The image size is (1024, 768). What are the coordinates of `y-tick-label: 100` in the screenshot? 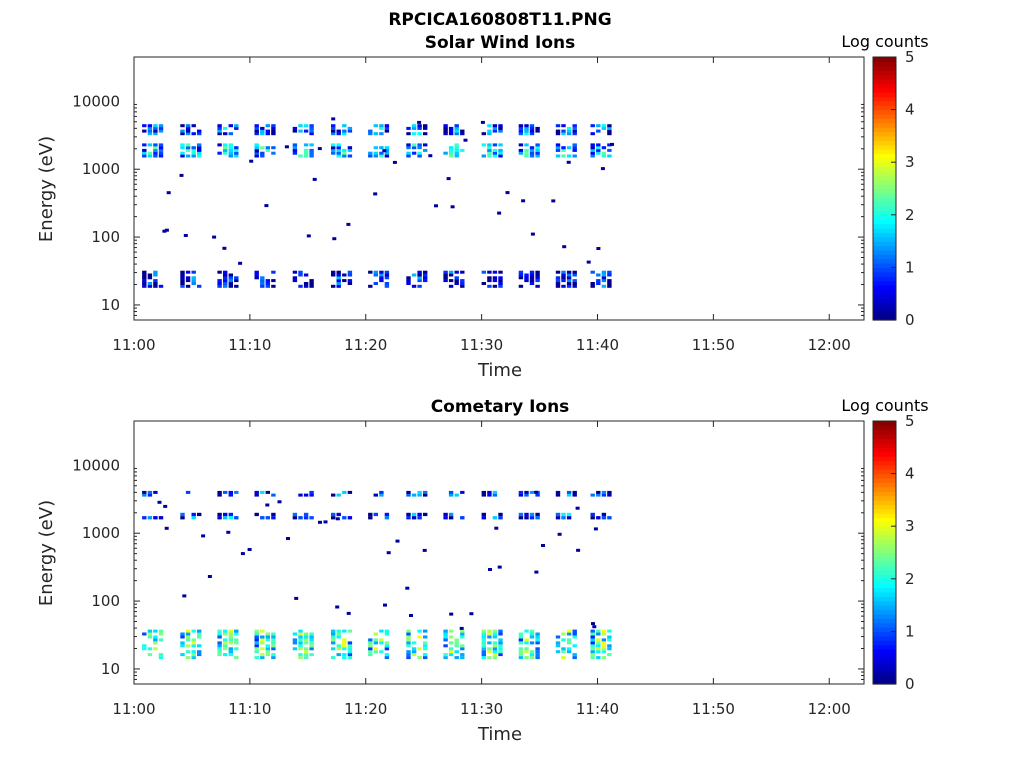 It's located at (105, 601).